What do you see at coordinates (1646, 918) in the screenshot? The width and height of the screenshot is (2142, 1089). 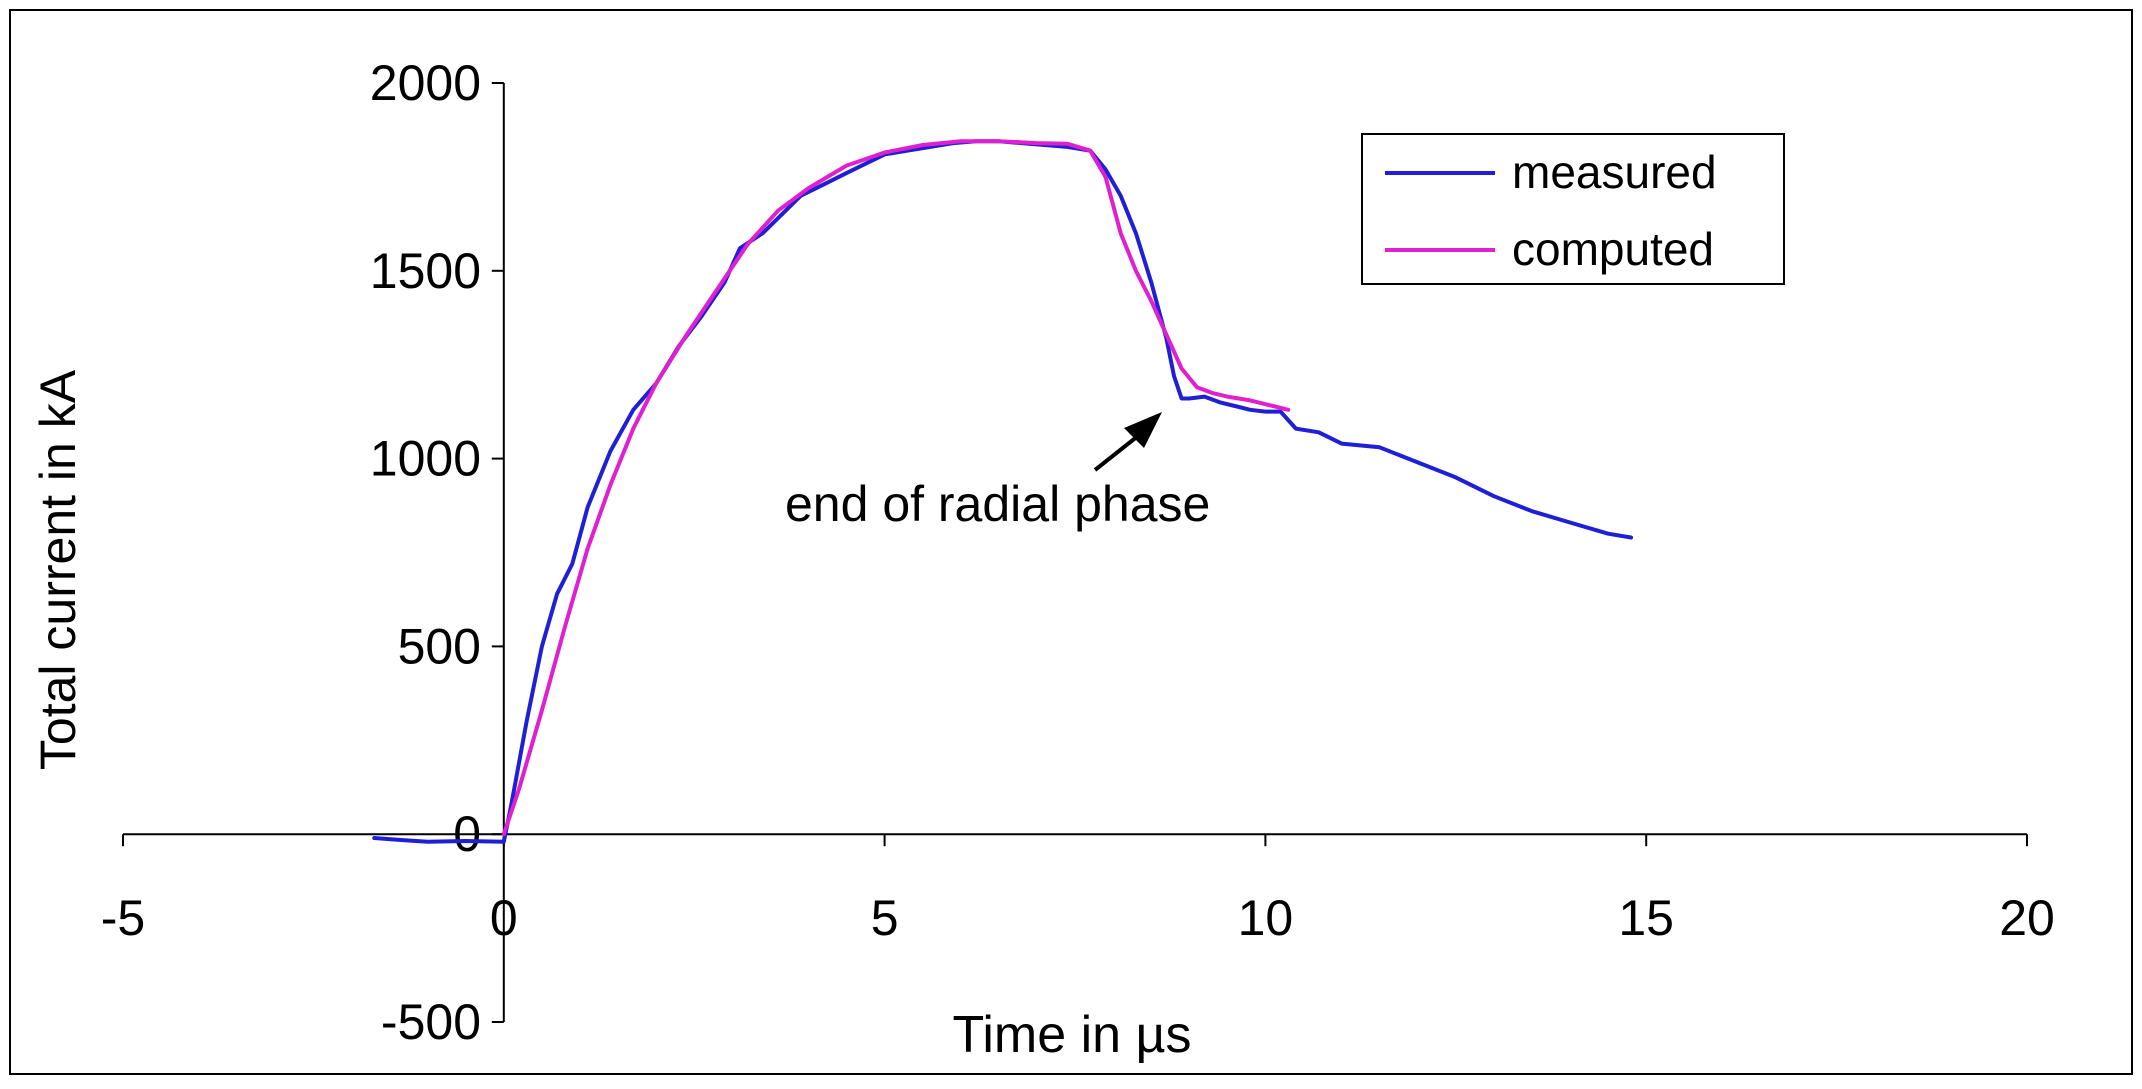 I see `x-tick-label: 15` at bounding box center [1646, 918].